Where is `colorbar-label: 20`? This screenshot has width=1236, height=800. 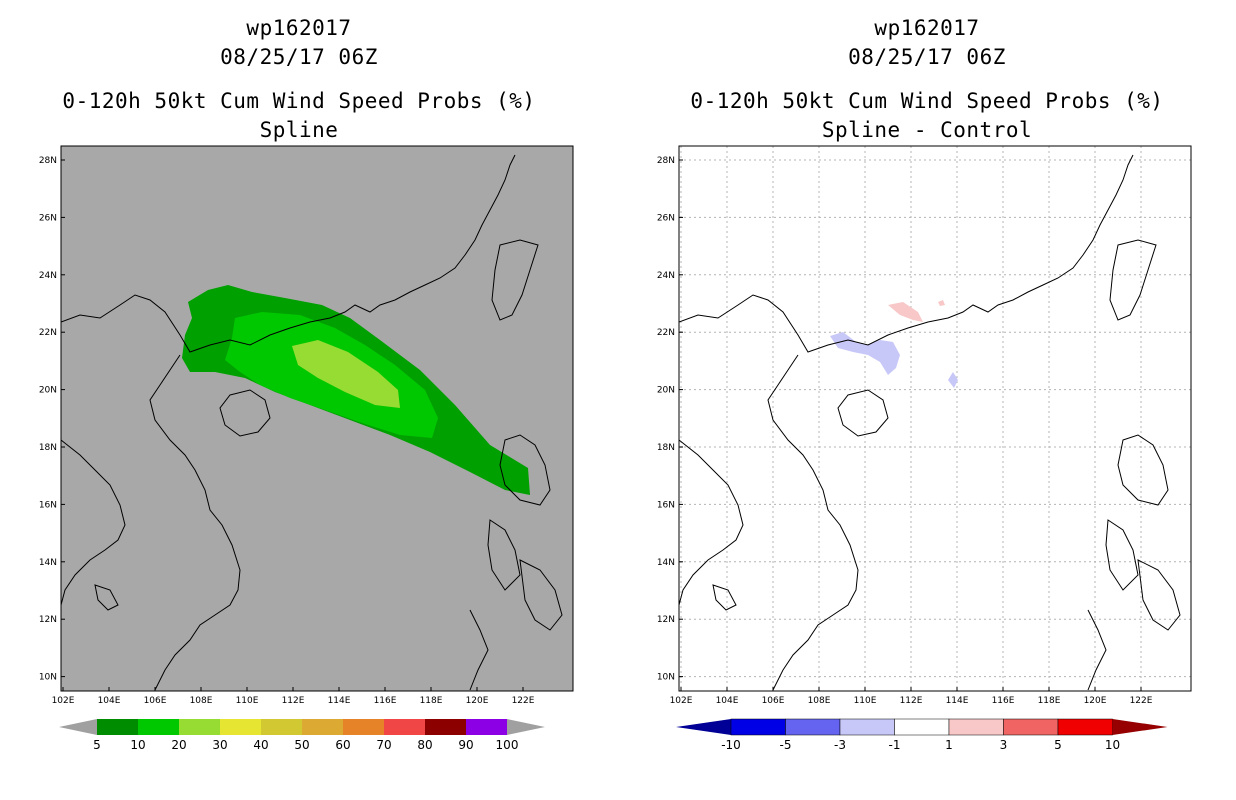 colorbar-label: 20 is located at coordinates (178, 745).